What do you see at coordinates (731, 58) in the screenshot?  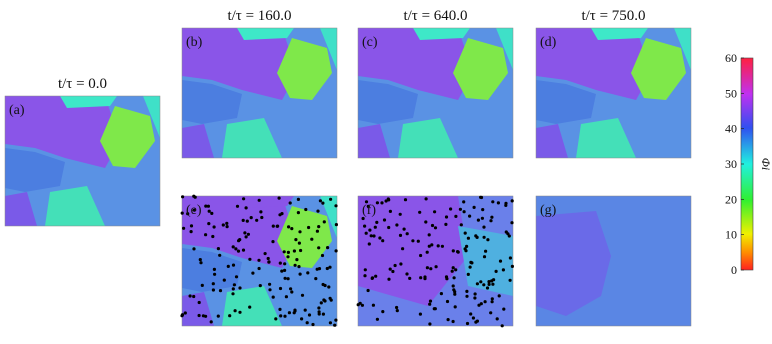 I see `colorbar-tick-label: 60` at bounding box center [731, 58].